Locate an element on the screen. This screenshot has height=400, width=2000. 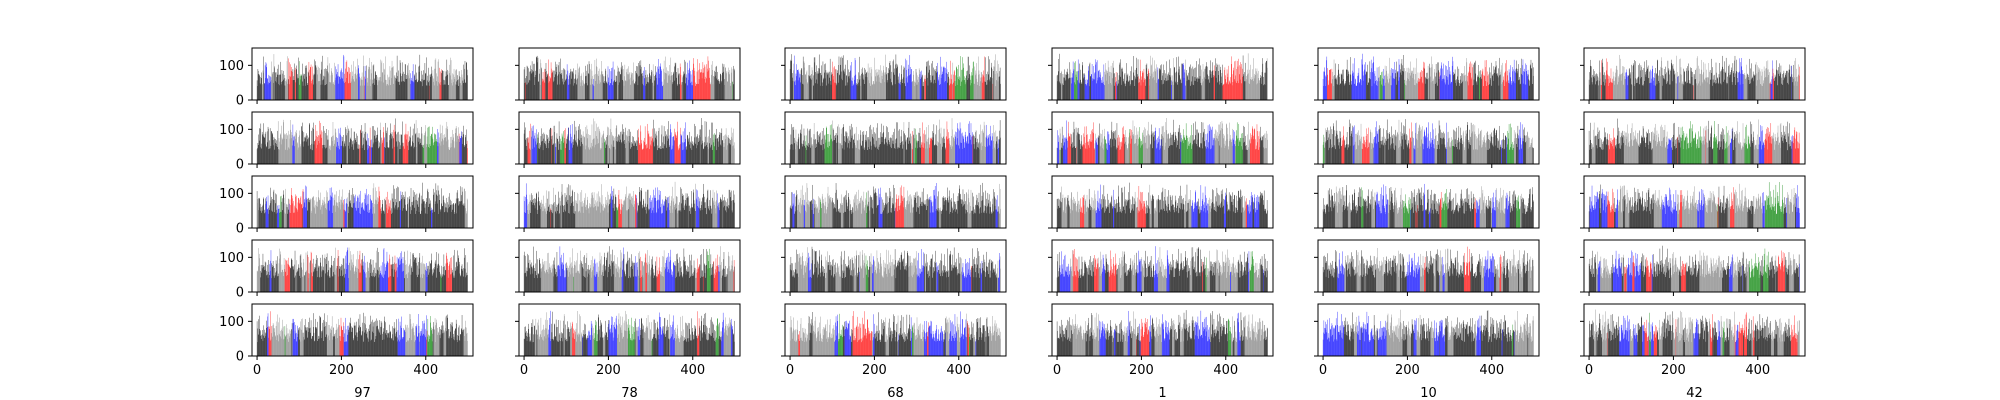
panel-r1-c3 is located at coordinates (1161, 139).